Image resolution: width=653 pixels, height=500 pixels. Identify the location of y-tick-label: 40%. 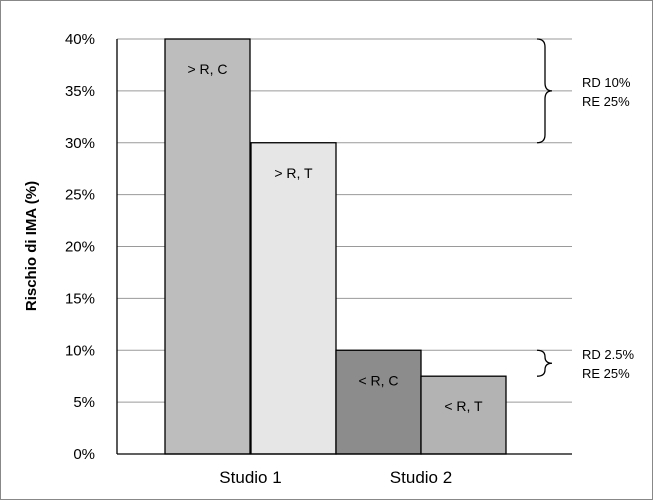
(80, 39).